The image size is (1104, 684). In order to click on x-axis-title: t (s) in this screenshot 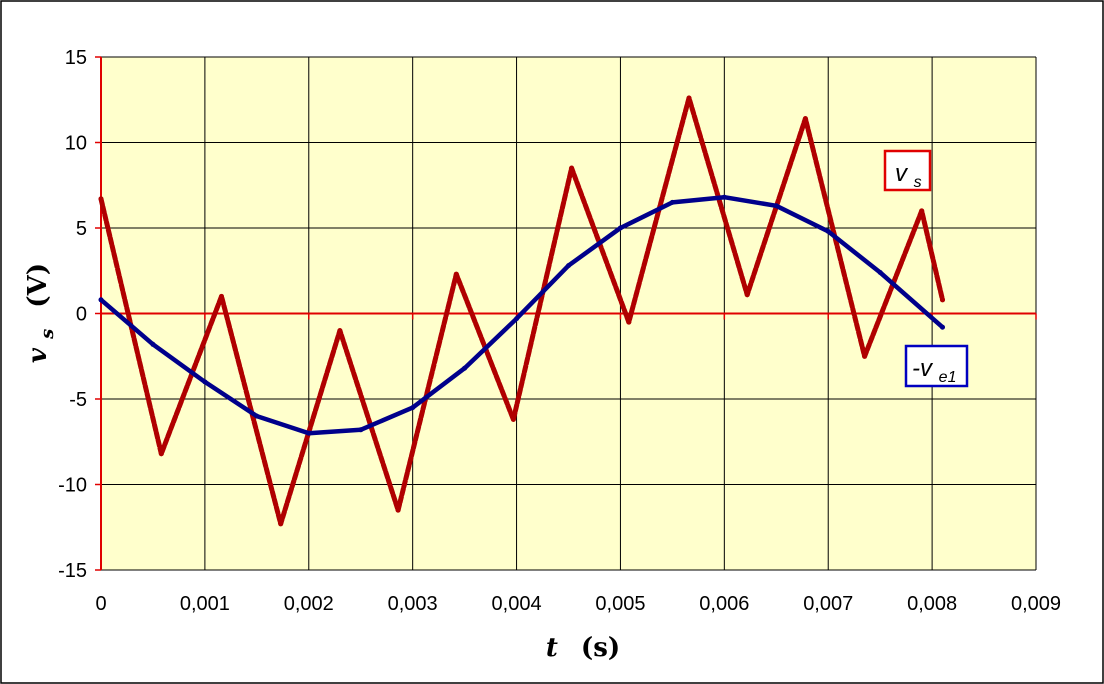, I will do `click(583, 648)`.